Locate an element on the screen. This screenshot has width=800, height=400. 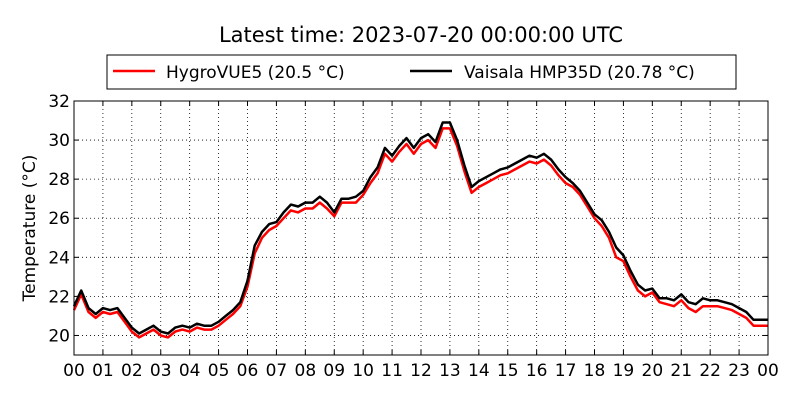
x-tick-label: 22 is located at coordinates (710, 371).